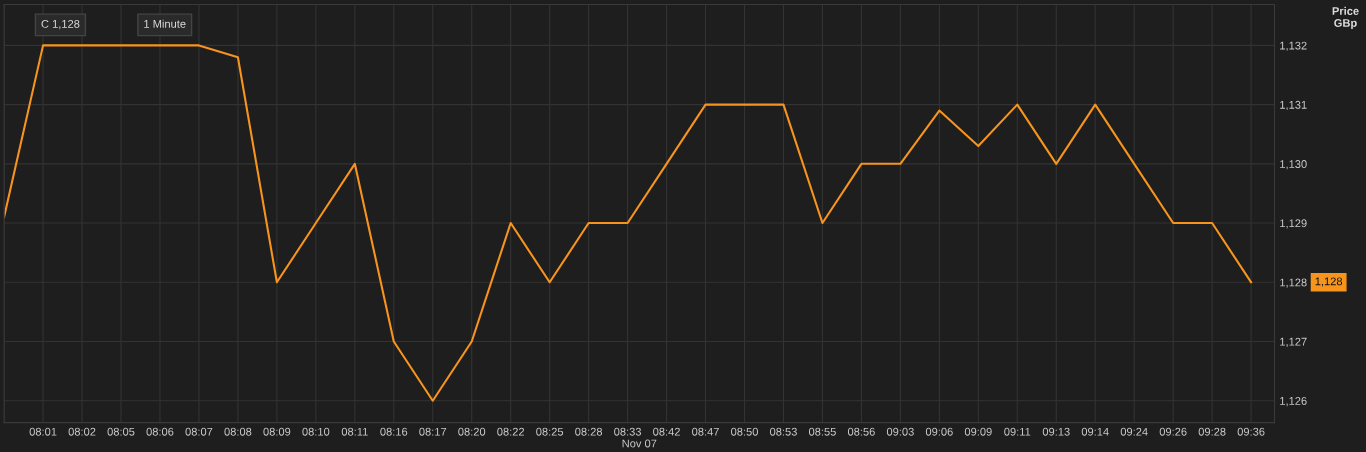 The width and height of the screenshot is (1366, 452). I want to click on x-tick-label: 08:17, so click(433, 431).